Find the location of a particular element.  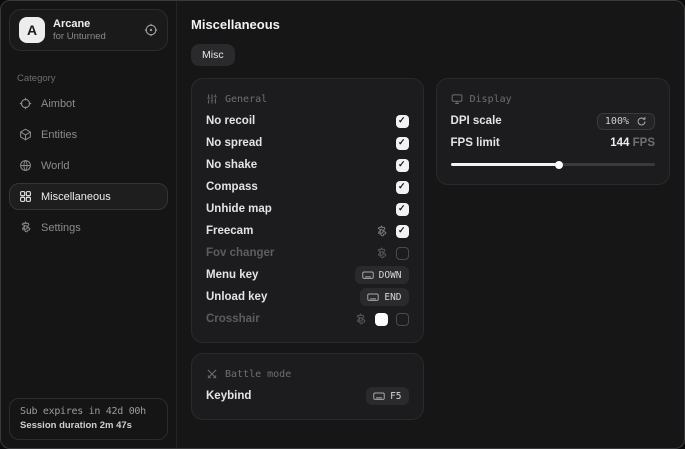

unload-key-binding: END is located at coordinates (384, 297).